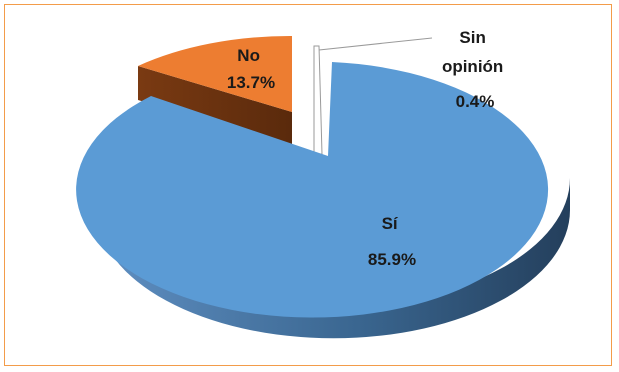  Describe the element at coordinates (475, 69) in the screenshot. I see `label-sin-opinion: Sin opinión 0.4%` at that location.